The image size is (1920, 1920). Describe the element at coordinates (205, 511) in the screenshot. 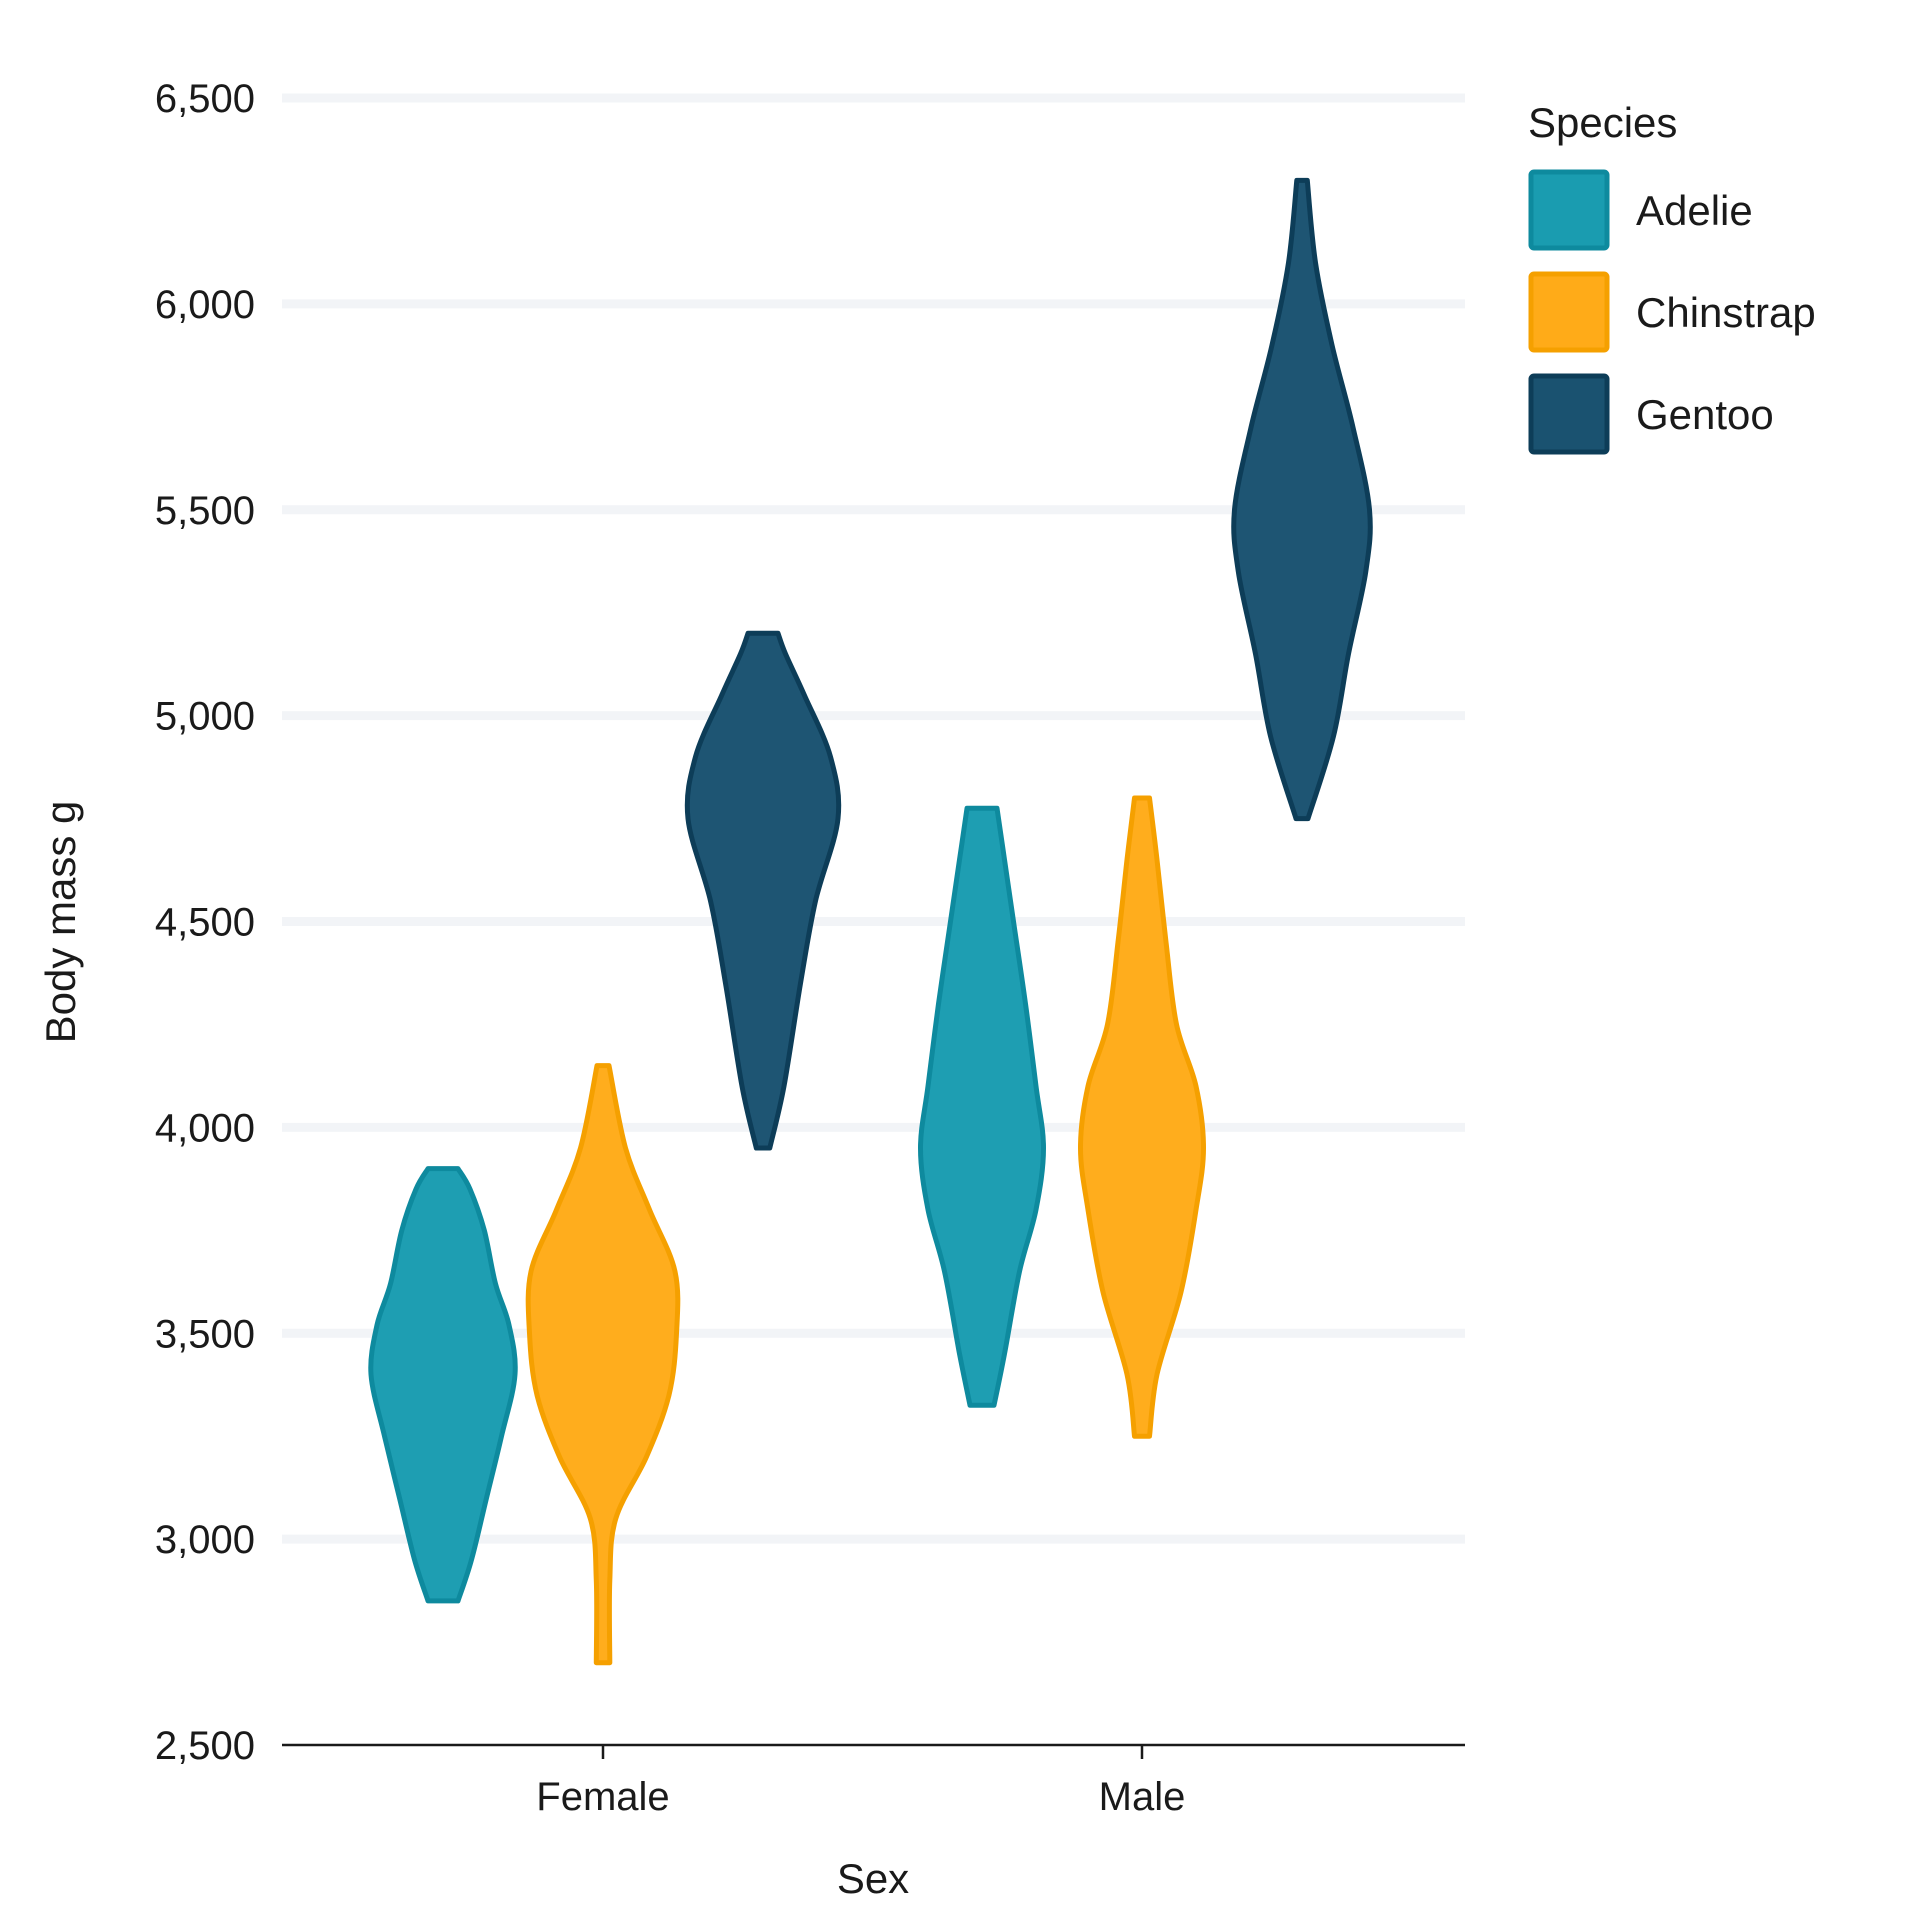

I see `y-tick-label: 5,500` at that location.